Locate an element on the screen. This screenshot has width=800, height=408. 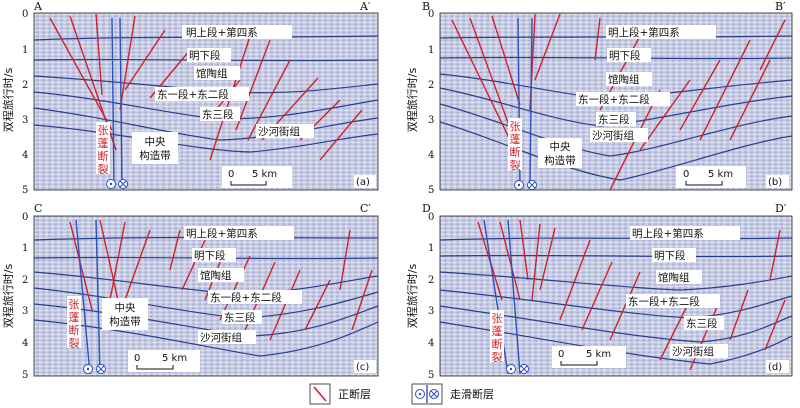
corner-right-label: D′ is located at coordinates (781, 208).